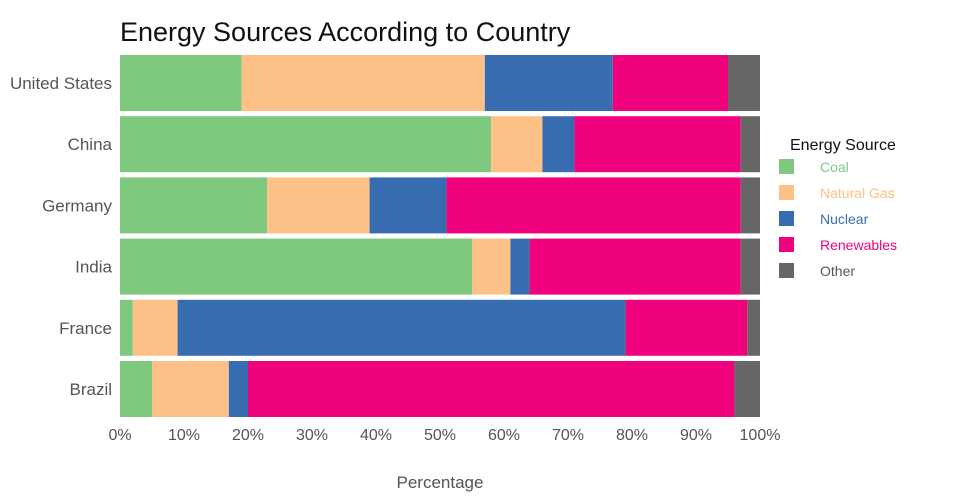 The width and height of the screenshot is (960, 500). What do you see at coordinates (61, 83) in the screenshot?
I see `y-tick-label: United States` at bounding box center [61, 83].